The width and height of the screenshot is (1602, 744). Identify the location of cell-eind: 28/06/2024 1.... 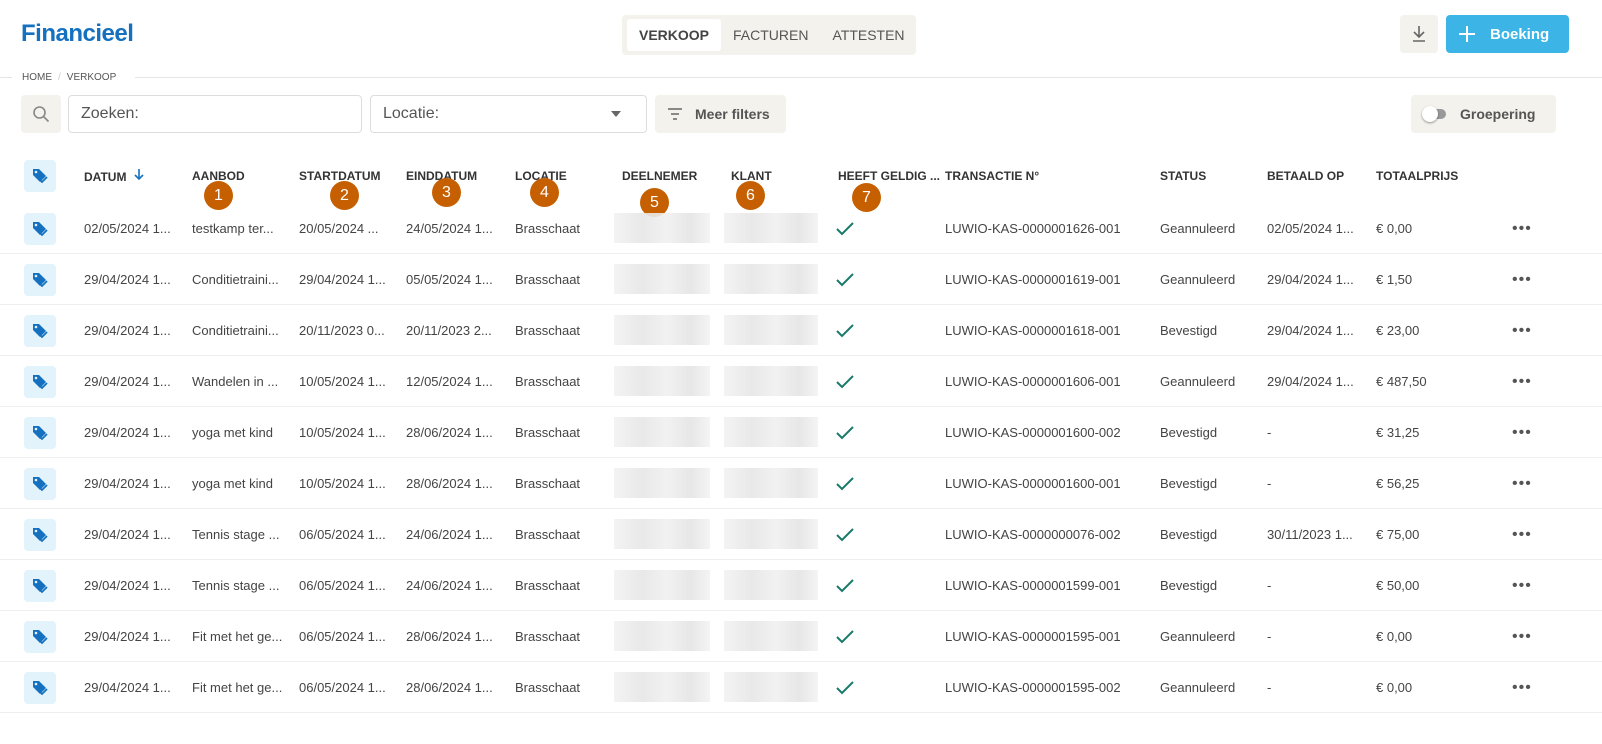
(449, 636).